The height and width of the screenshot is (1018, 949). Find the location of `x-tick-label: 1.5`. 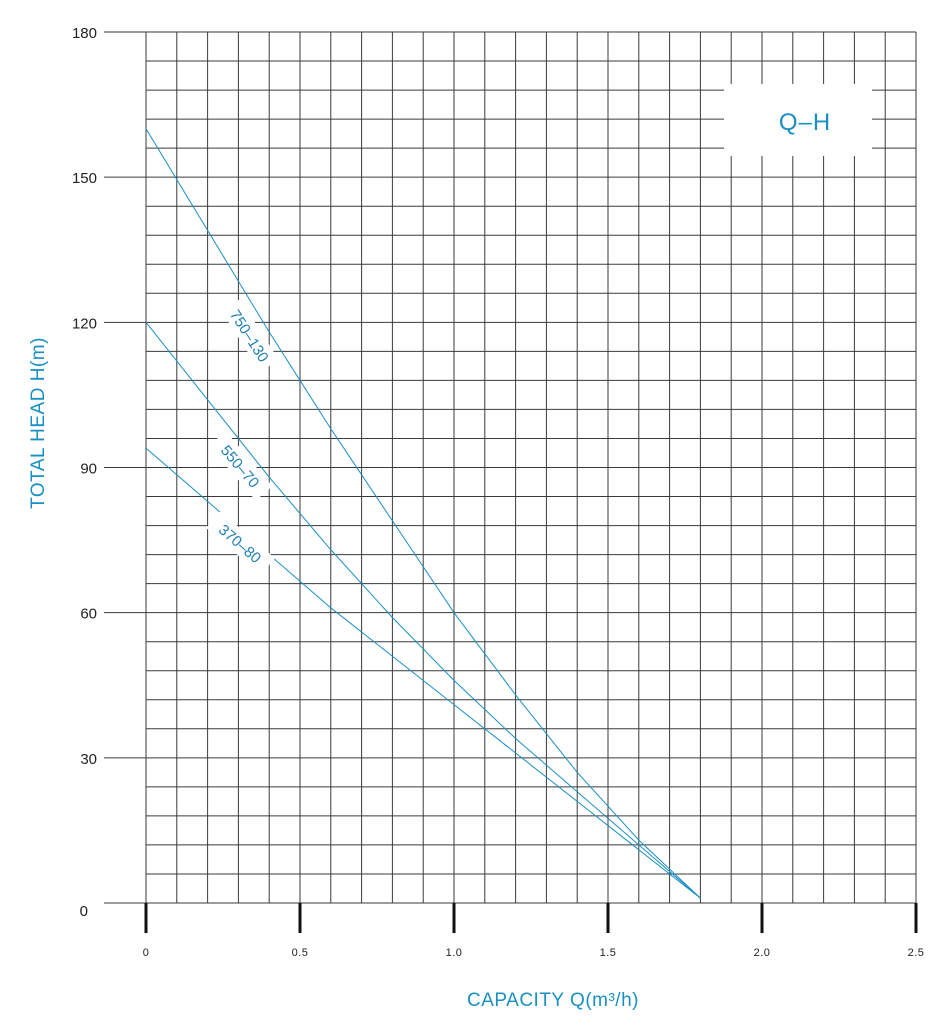

x-tick-label: 1.5 is located at coordinates (608, 953).